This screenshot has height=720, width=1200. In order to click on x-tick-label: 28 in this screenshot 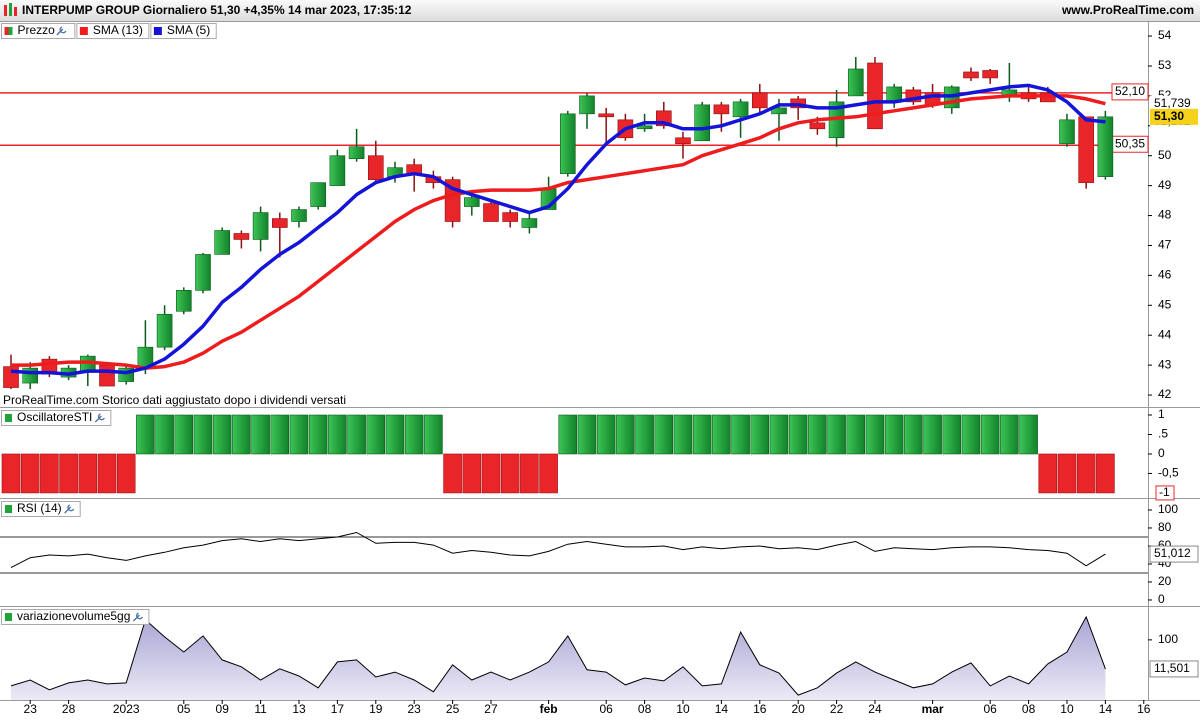, I will do `click(69, 709)`.